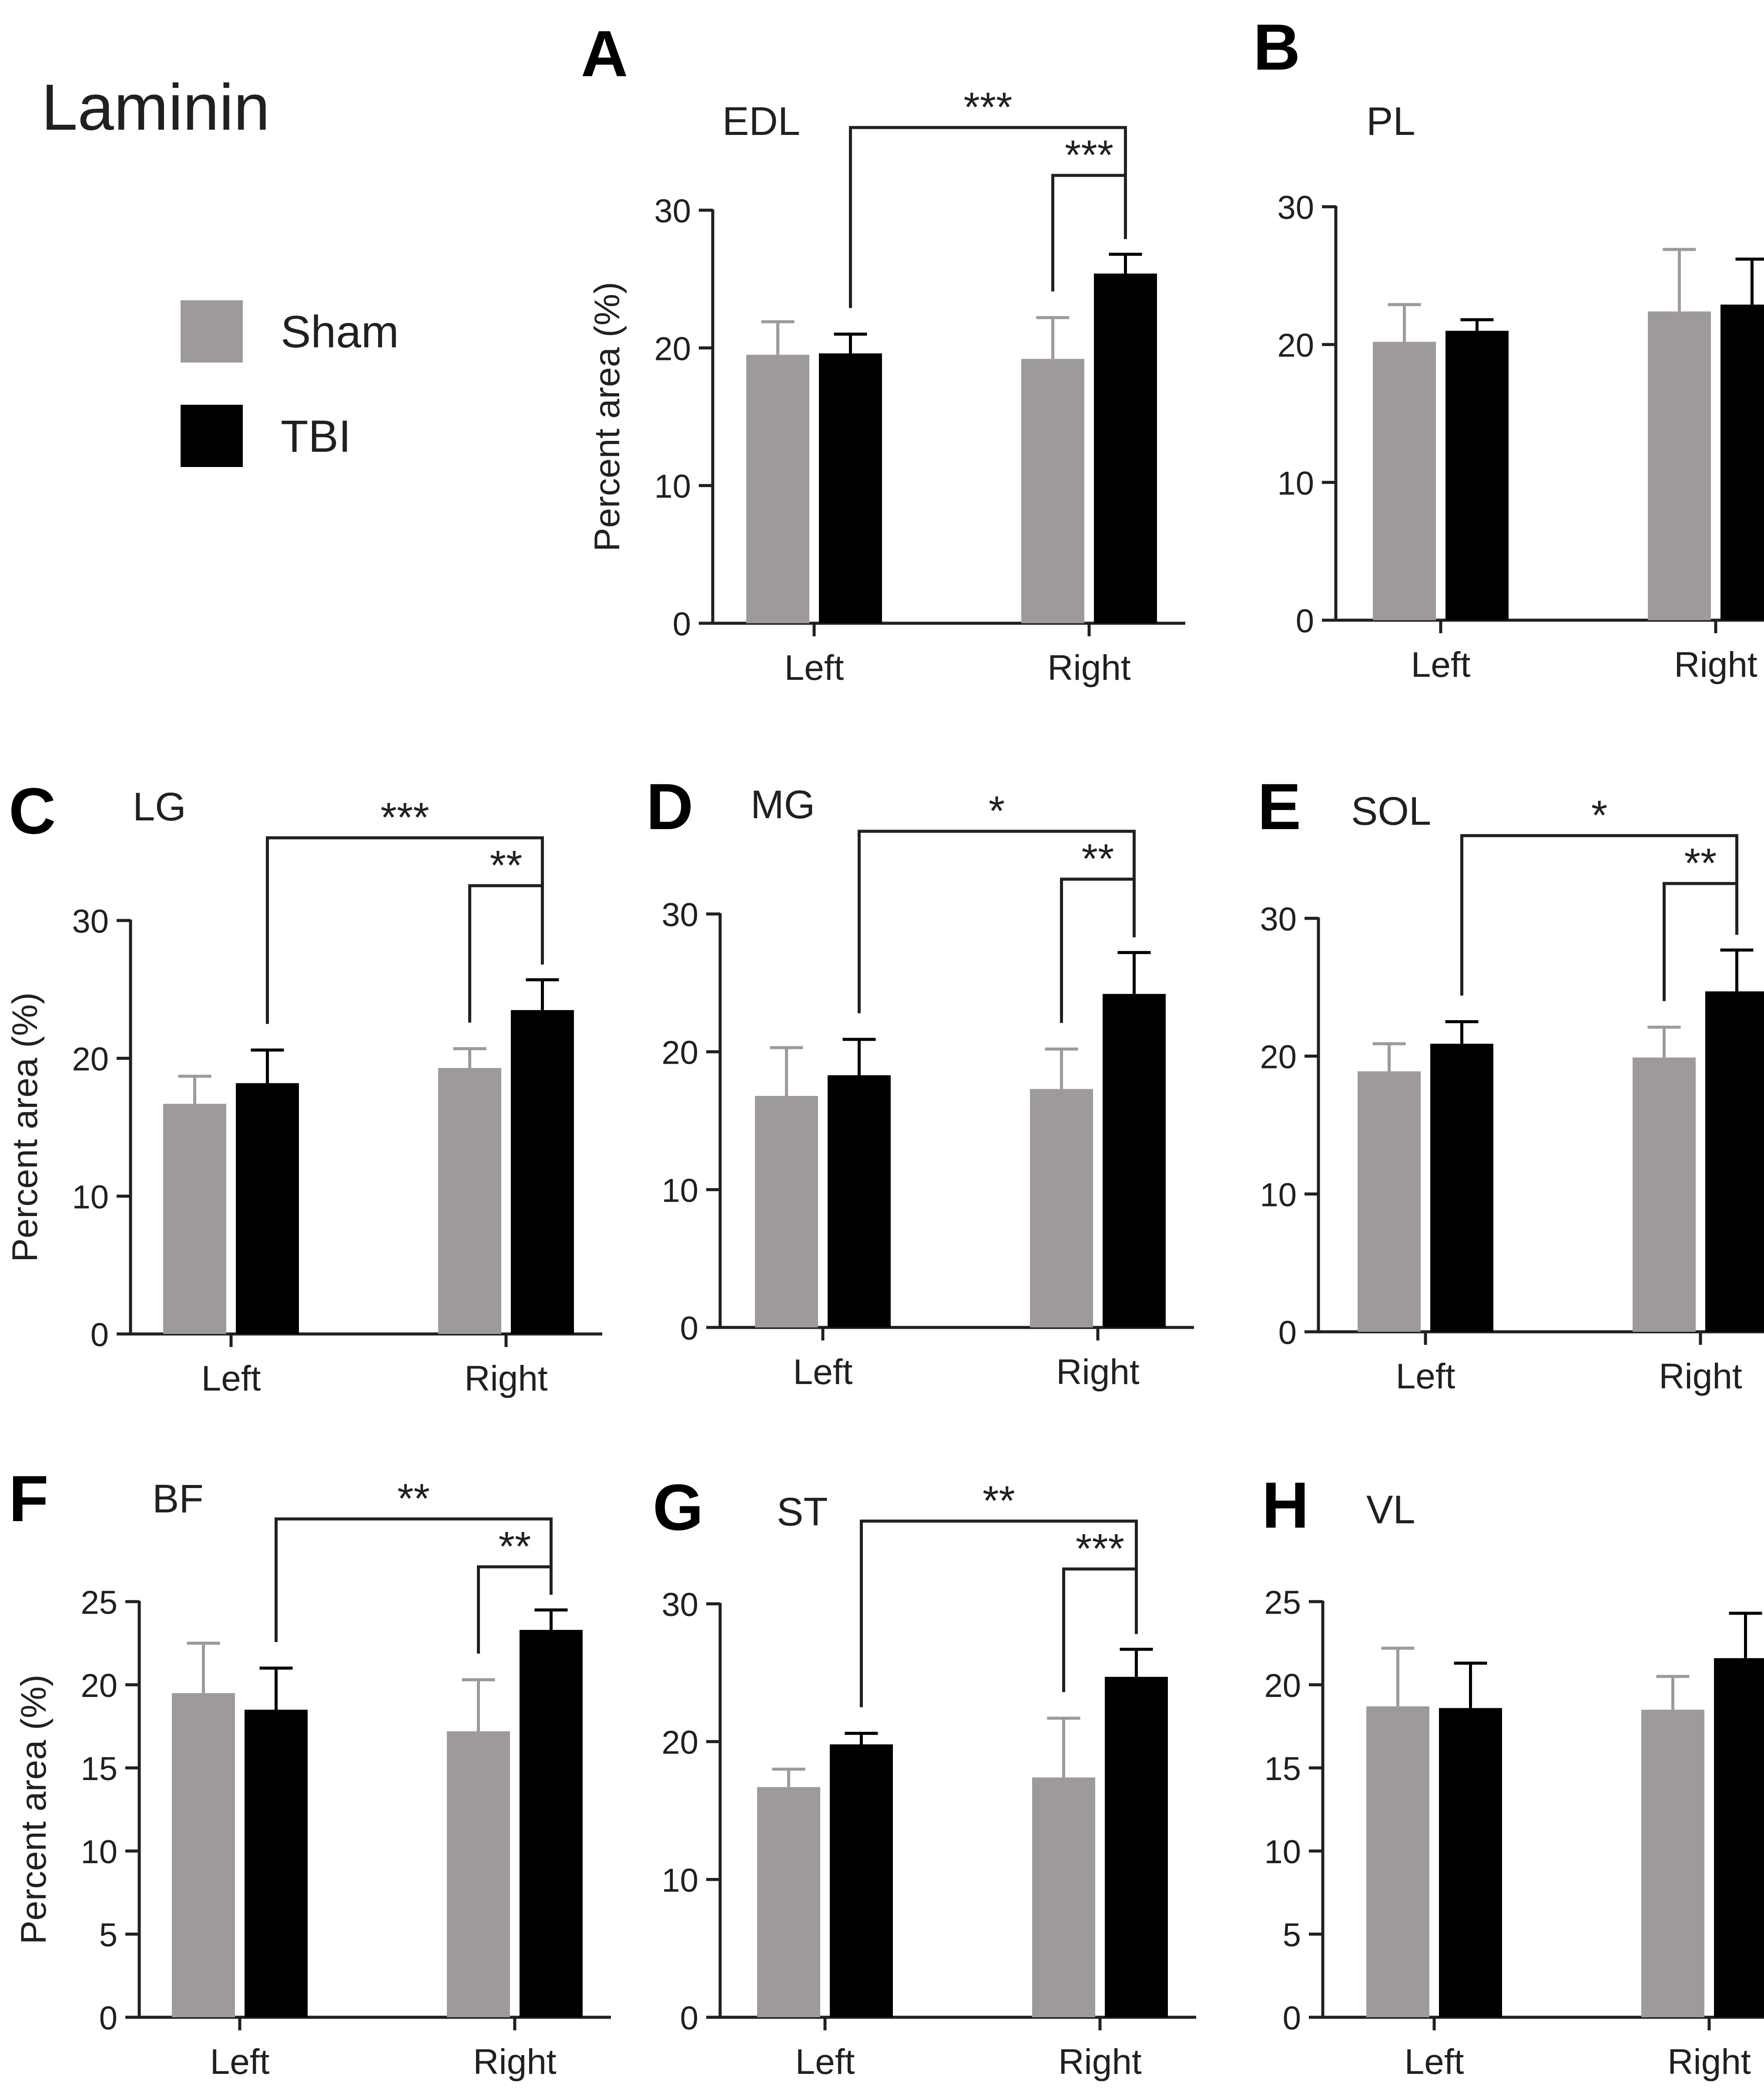 The image size is (1764, 2093). What do you see at coordinates (1282, 1768) in the screenshot?
I see `y-tick-label-h-15: 15` at bounding box center [1282, 1768].